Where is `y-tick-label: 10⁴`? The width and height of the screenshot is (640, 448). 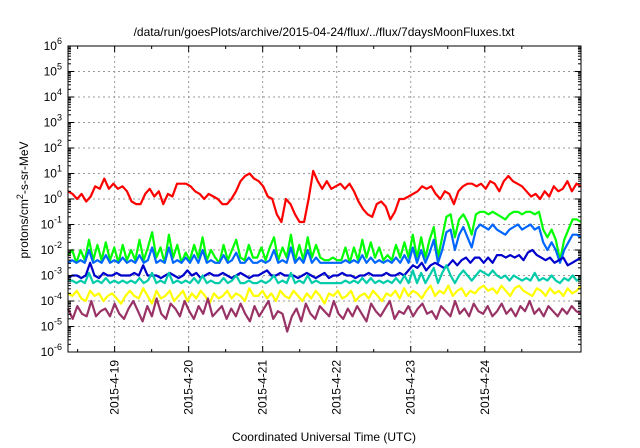
y-tick-label: 10⁴ is located at coordinates (53, 95).